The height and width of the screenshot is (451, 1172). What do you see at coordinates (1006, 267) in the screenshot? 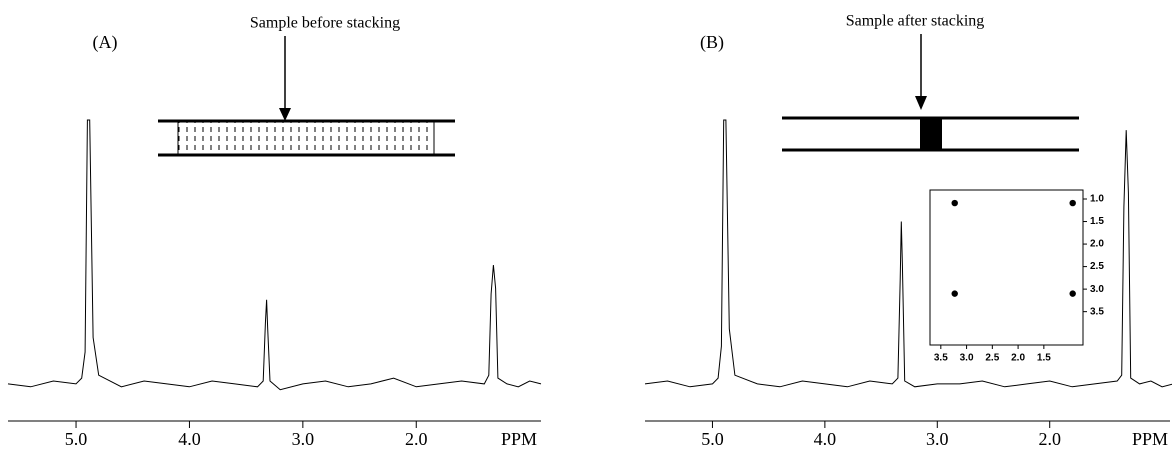
I see `inset-frame` at bounding box center [1006, 267].